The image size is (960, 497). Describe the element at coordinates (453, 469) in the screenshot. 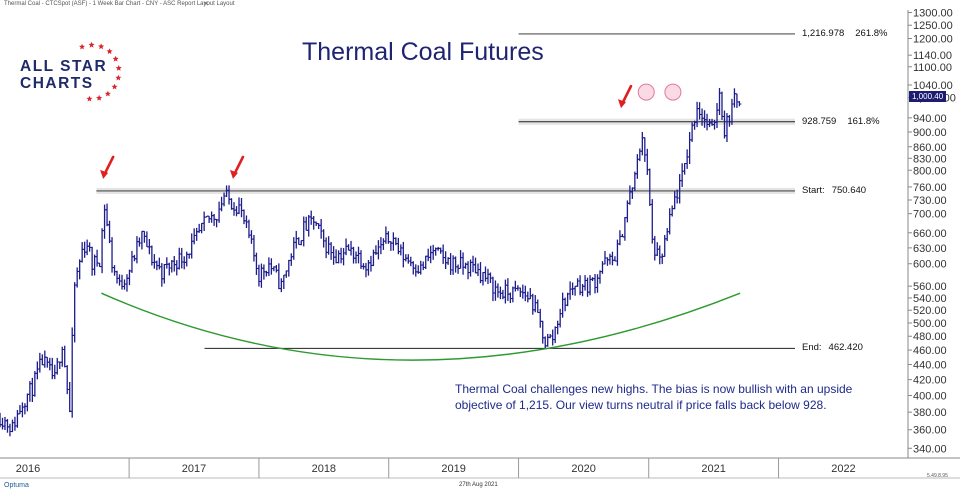

I see `x-tick-label: 2019` at that location.